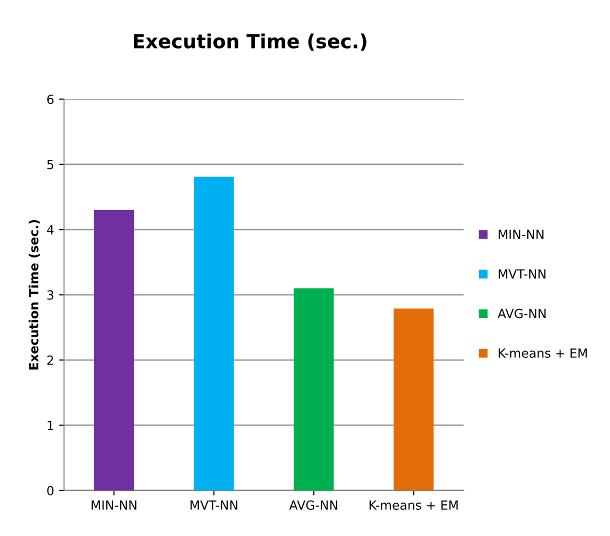 This screenshot has width=610, height=536. What do you see at coordinates (522, 273) in the screenshot?
I see `legend-label: MVT-NN` at bounding box center [522, 273].